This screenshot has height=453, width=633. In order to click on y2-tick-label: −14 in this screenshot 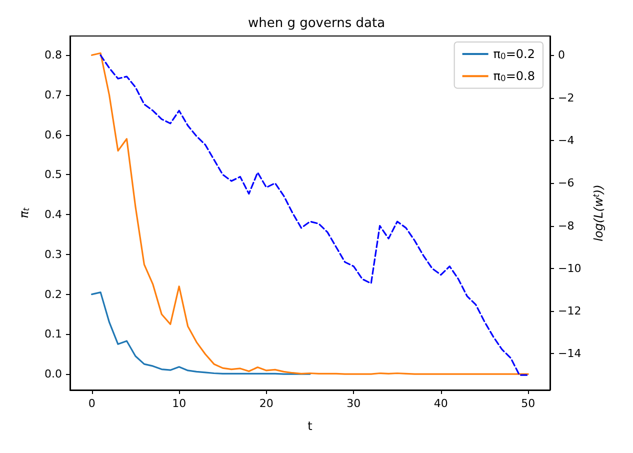, I will do `click(570, 353)`.